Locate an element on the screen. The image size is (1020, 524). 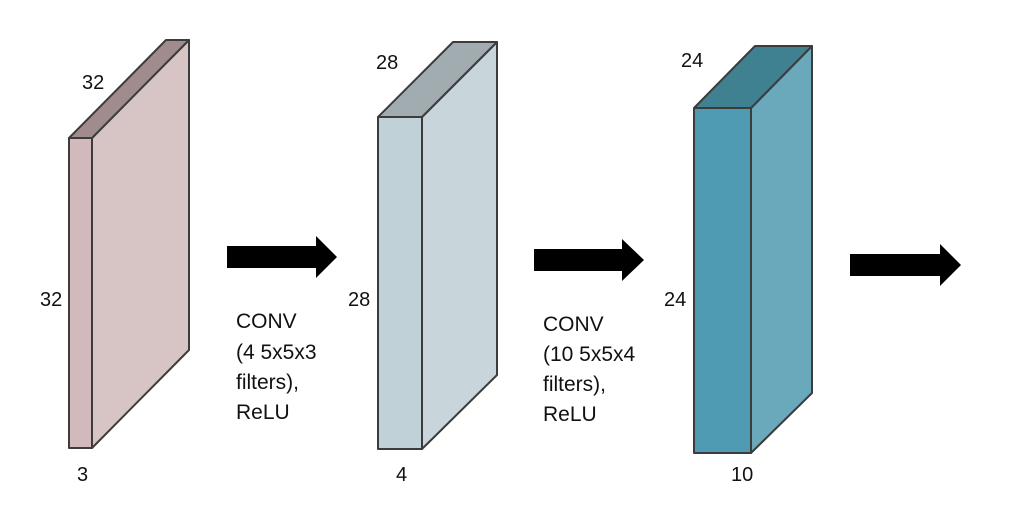
operation-2-line: ReLU is located at coordinates (570, 414).